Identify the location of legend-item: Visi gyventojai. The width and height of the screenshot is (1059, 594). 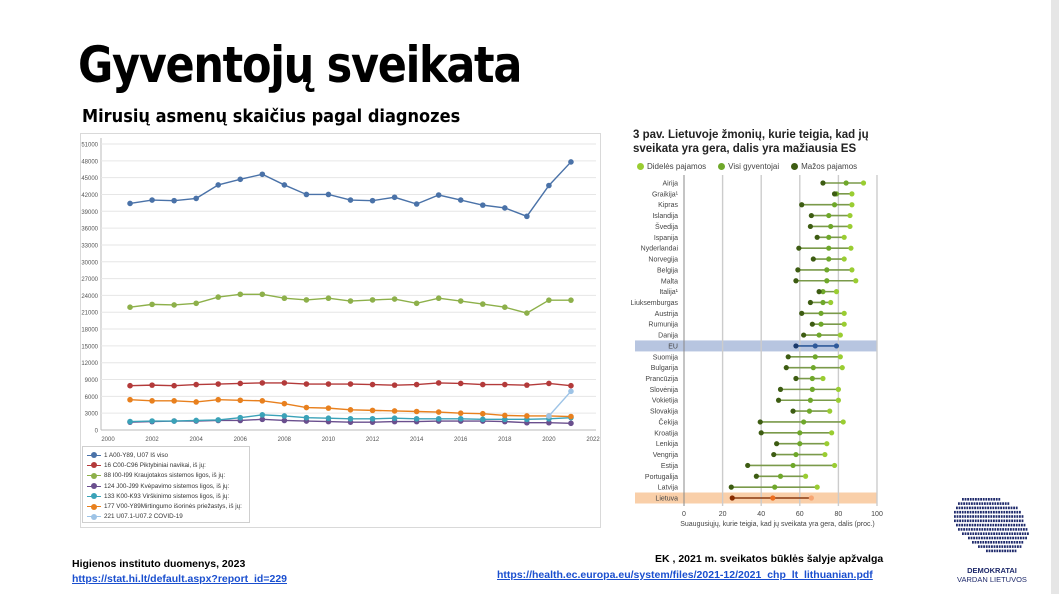
(748, 166).